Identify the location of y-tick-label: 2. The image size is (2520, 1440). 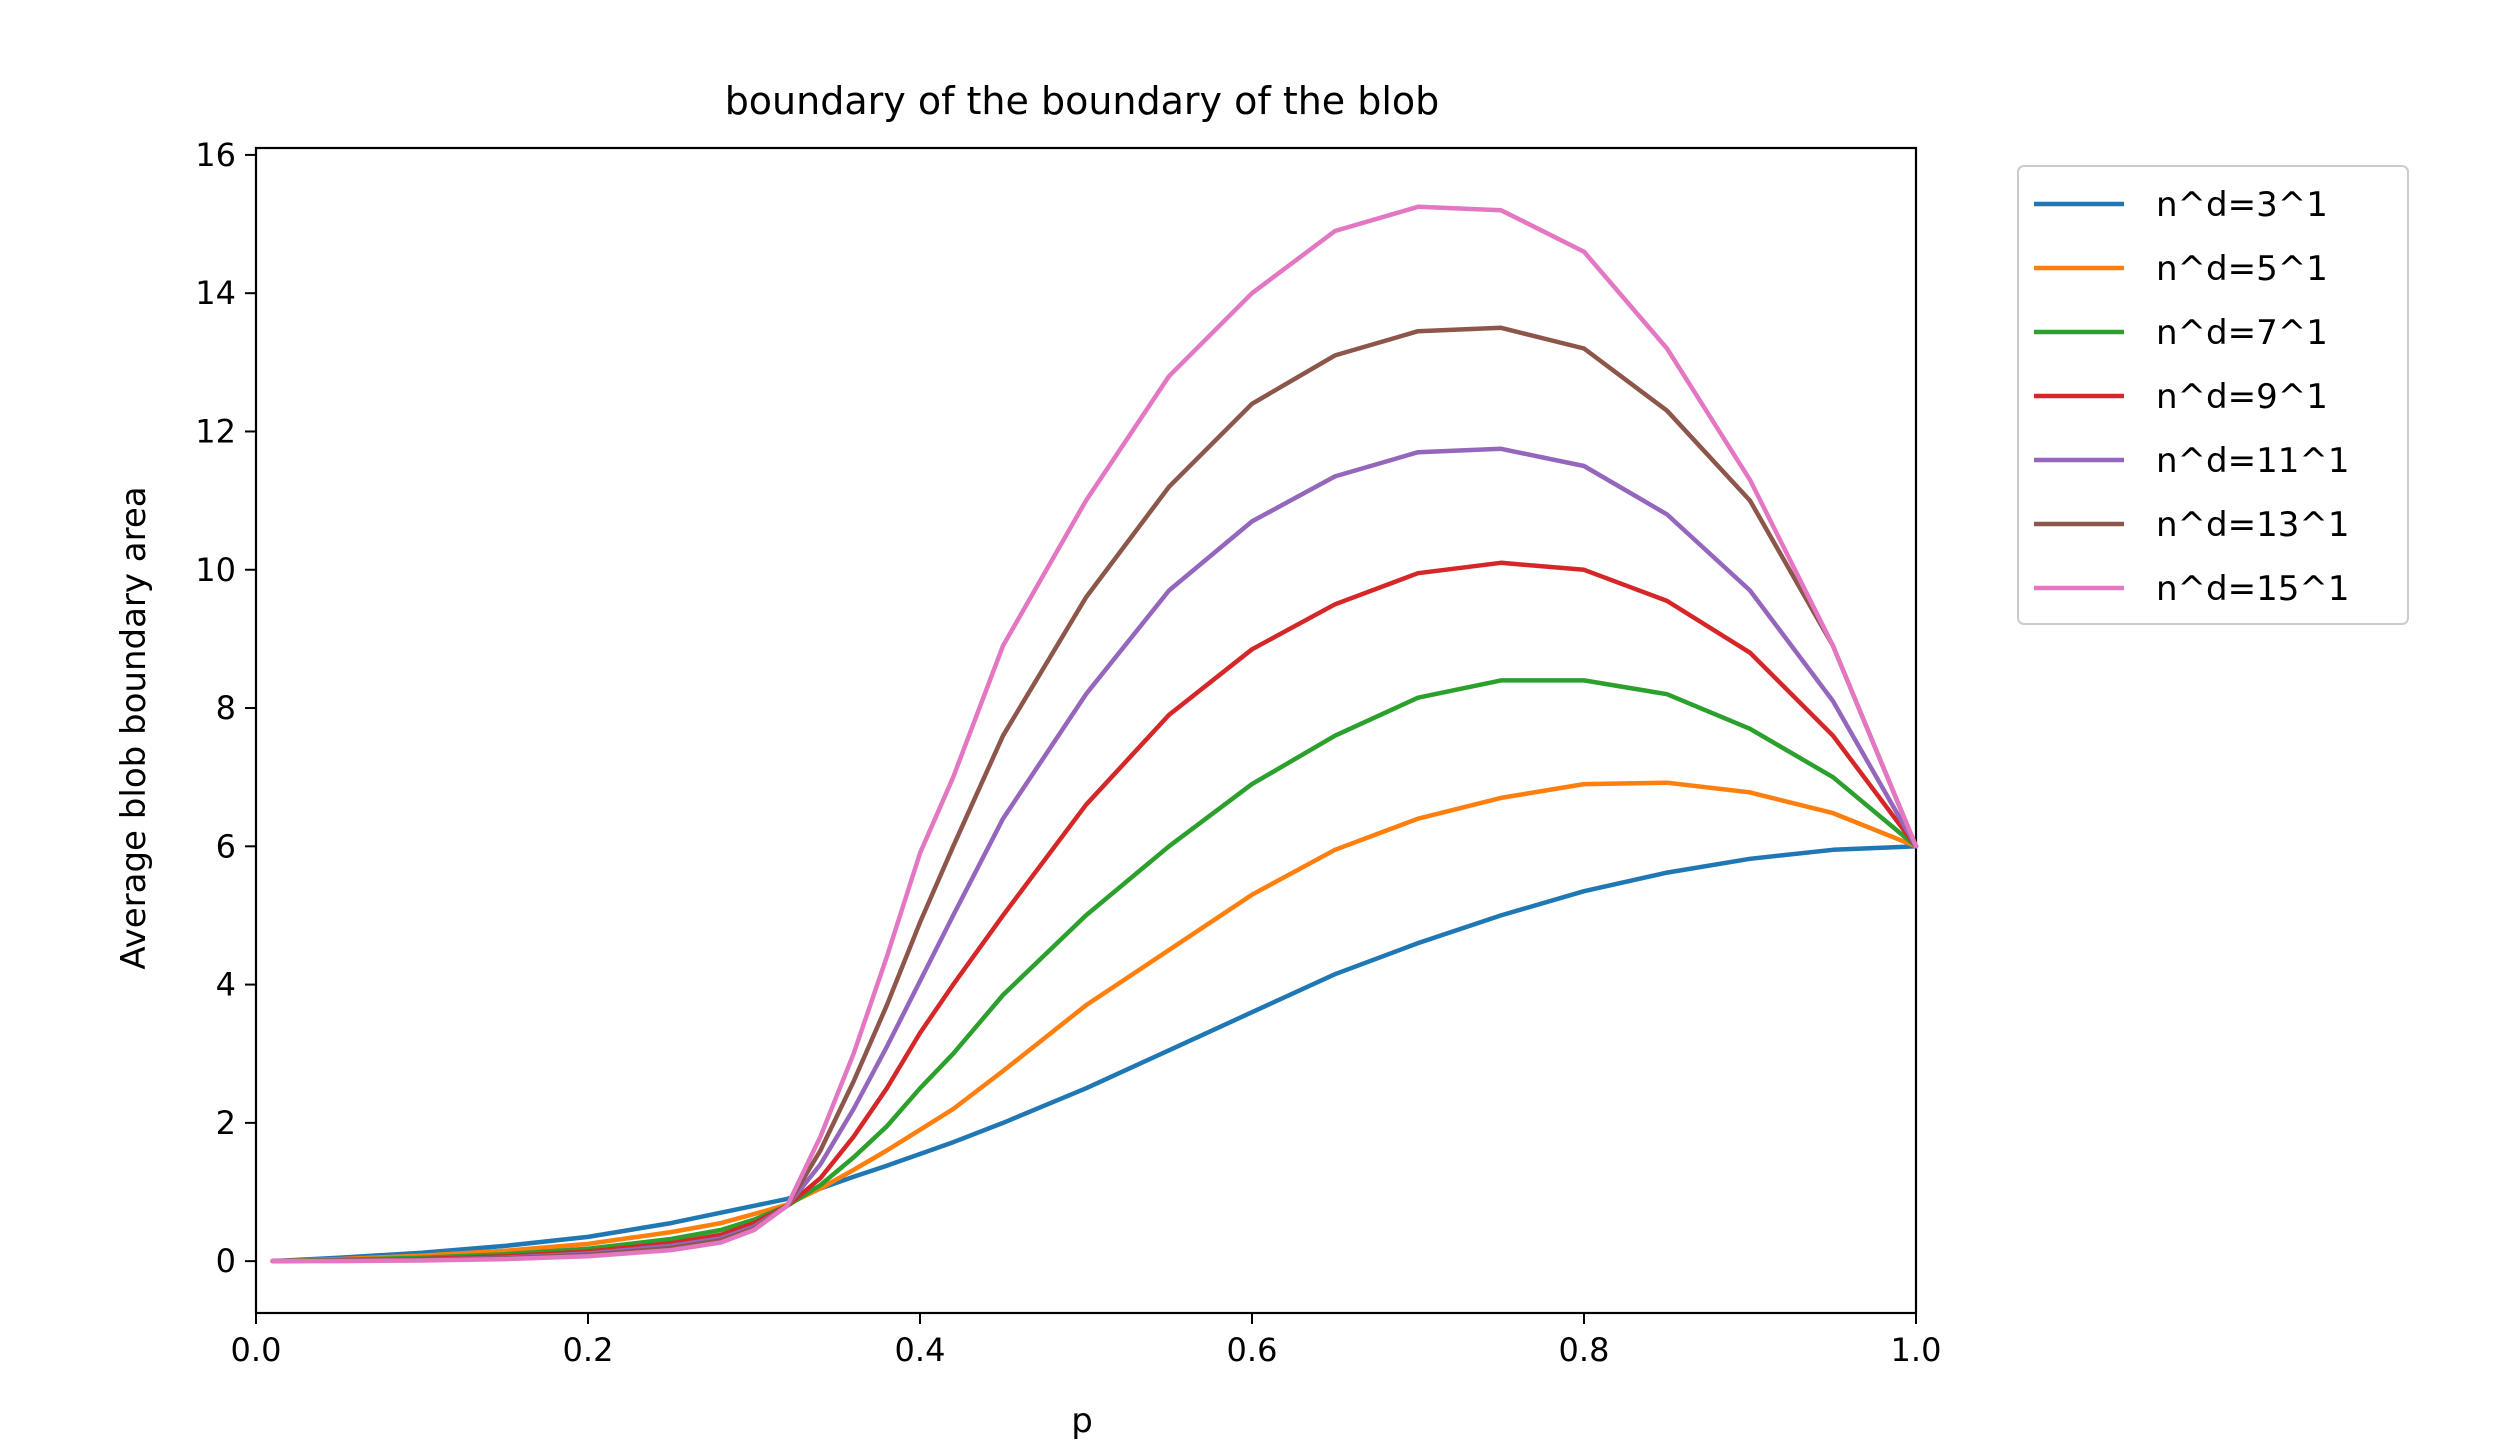
(226, 1123).